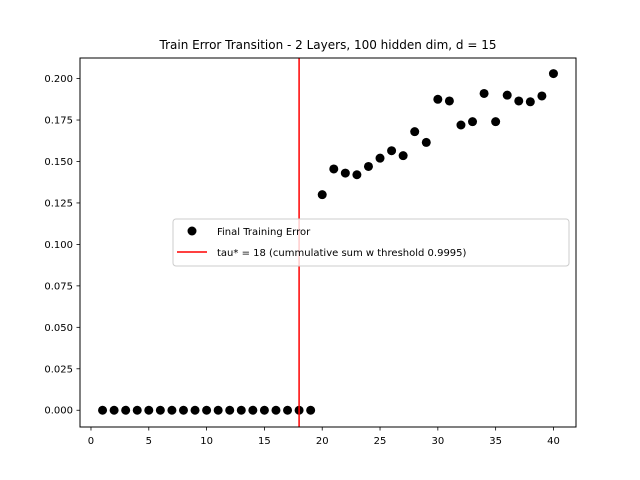  Describe the element at coordinates (58, 79) in the screenshot. I see `y-tick-label: 0.200` at that location.